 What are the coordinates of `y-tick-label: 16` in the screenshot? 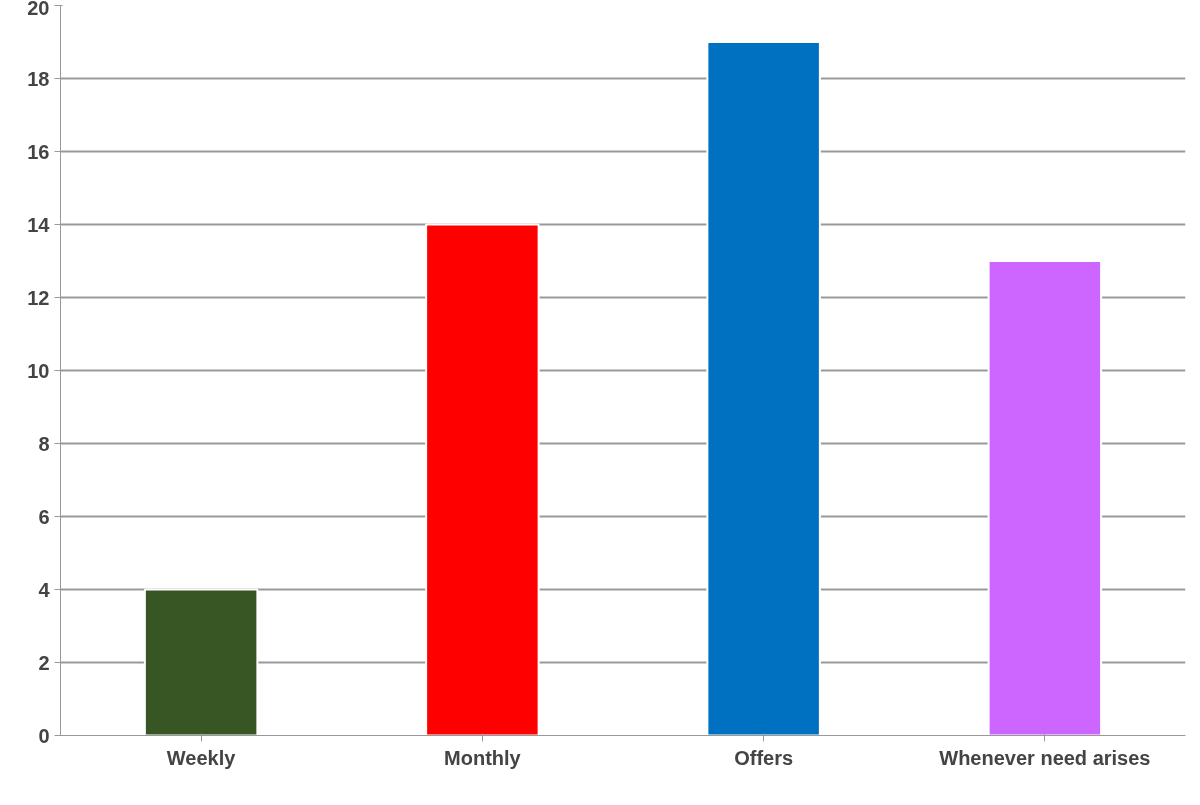 It's located at (38, 151).